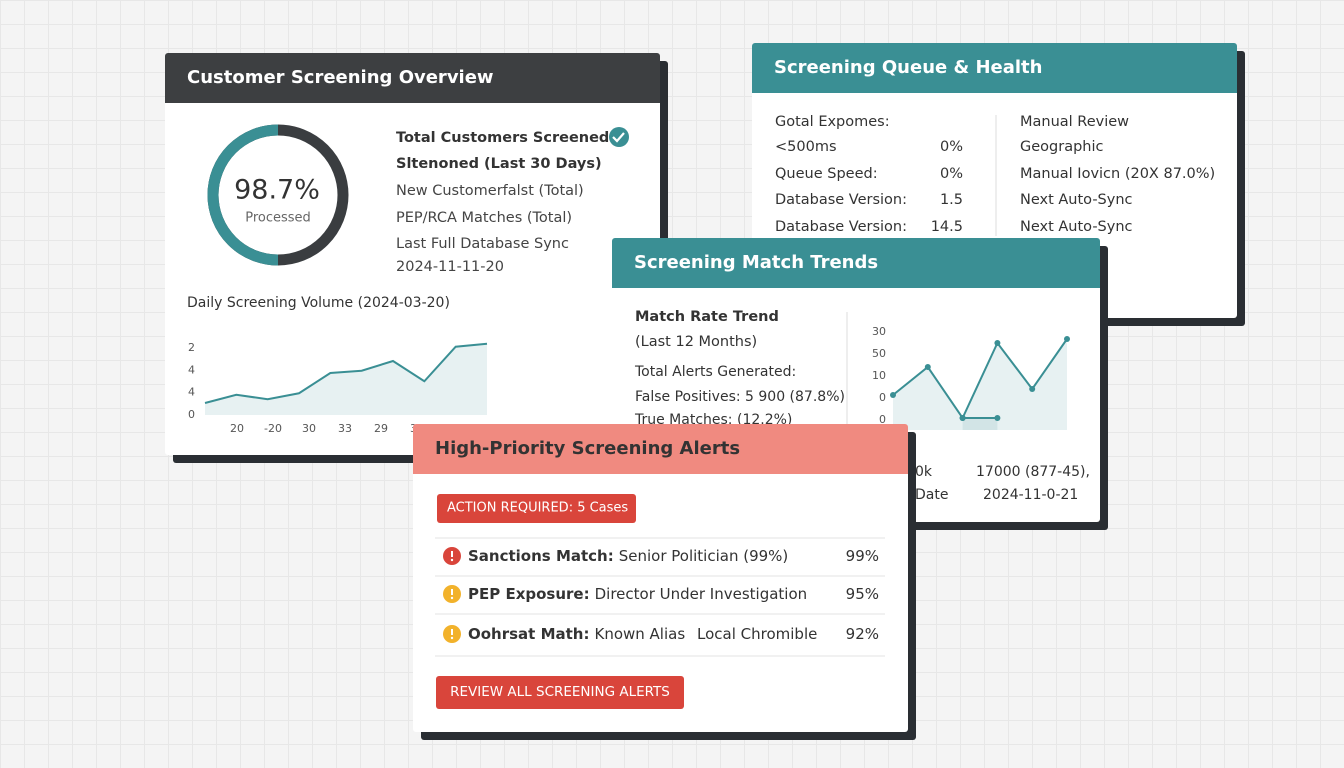 This screenshot has width=1344, height=768. What do you see at coordinates (1031, 495) in the screenshot?
I see `trend-footer: 2024-11-0-21` at bounding box center [1031, 495].